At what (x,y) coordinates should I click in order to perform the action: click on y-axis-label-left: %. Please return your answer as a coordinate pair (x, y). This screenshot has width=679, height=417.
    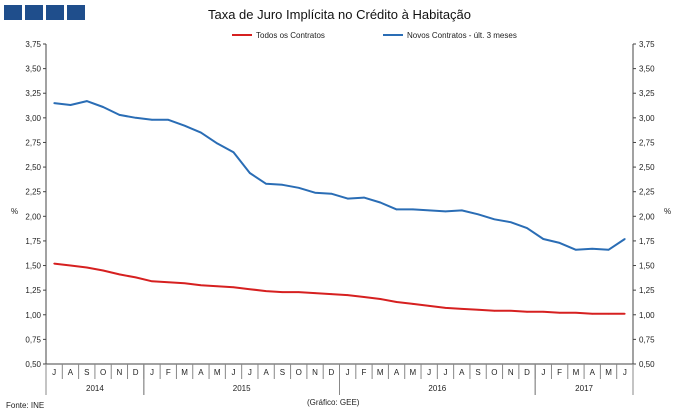
    Looking at the image, I should click on (14, 211).